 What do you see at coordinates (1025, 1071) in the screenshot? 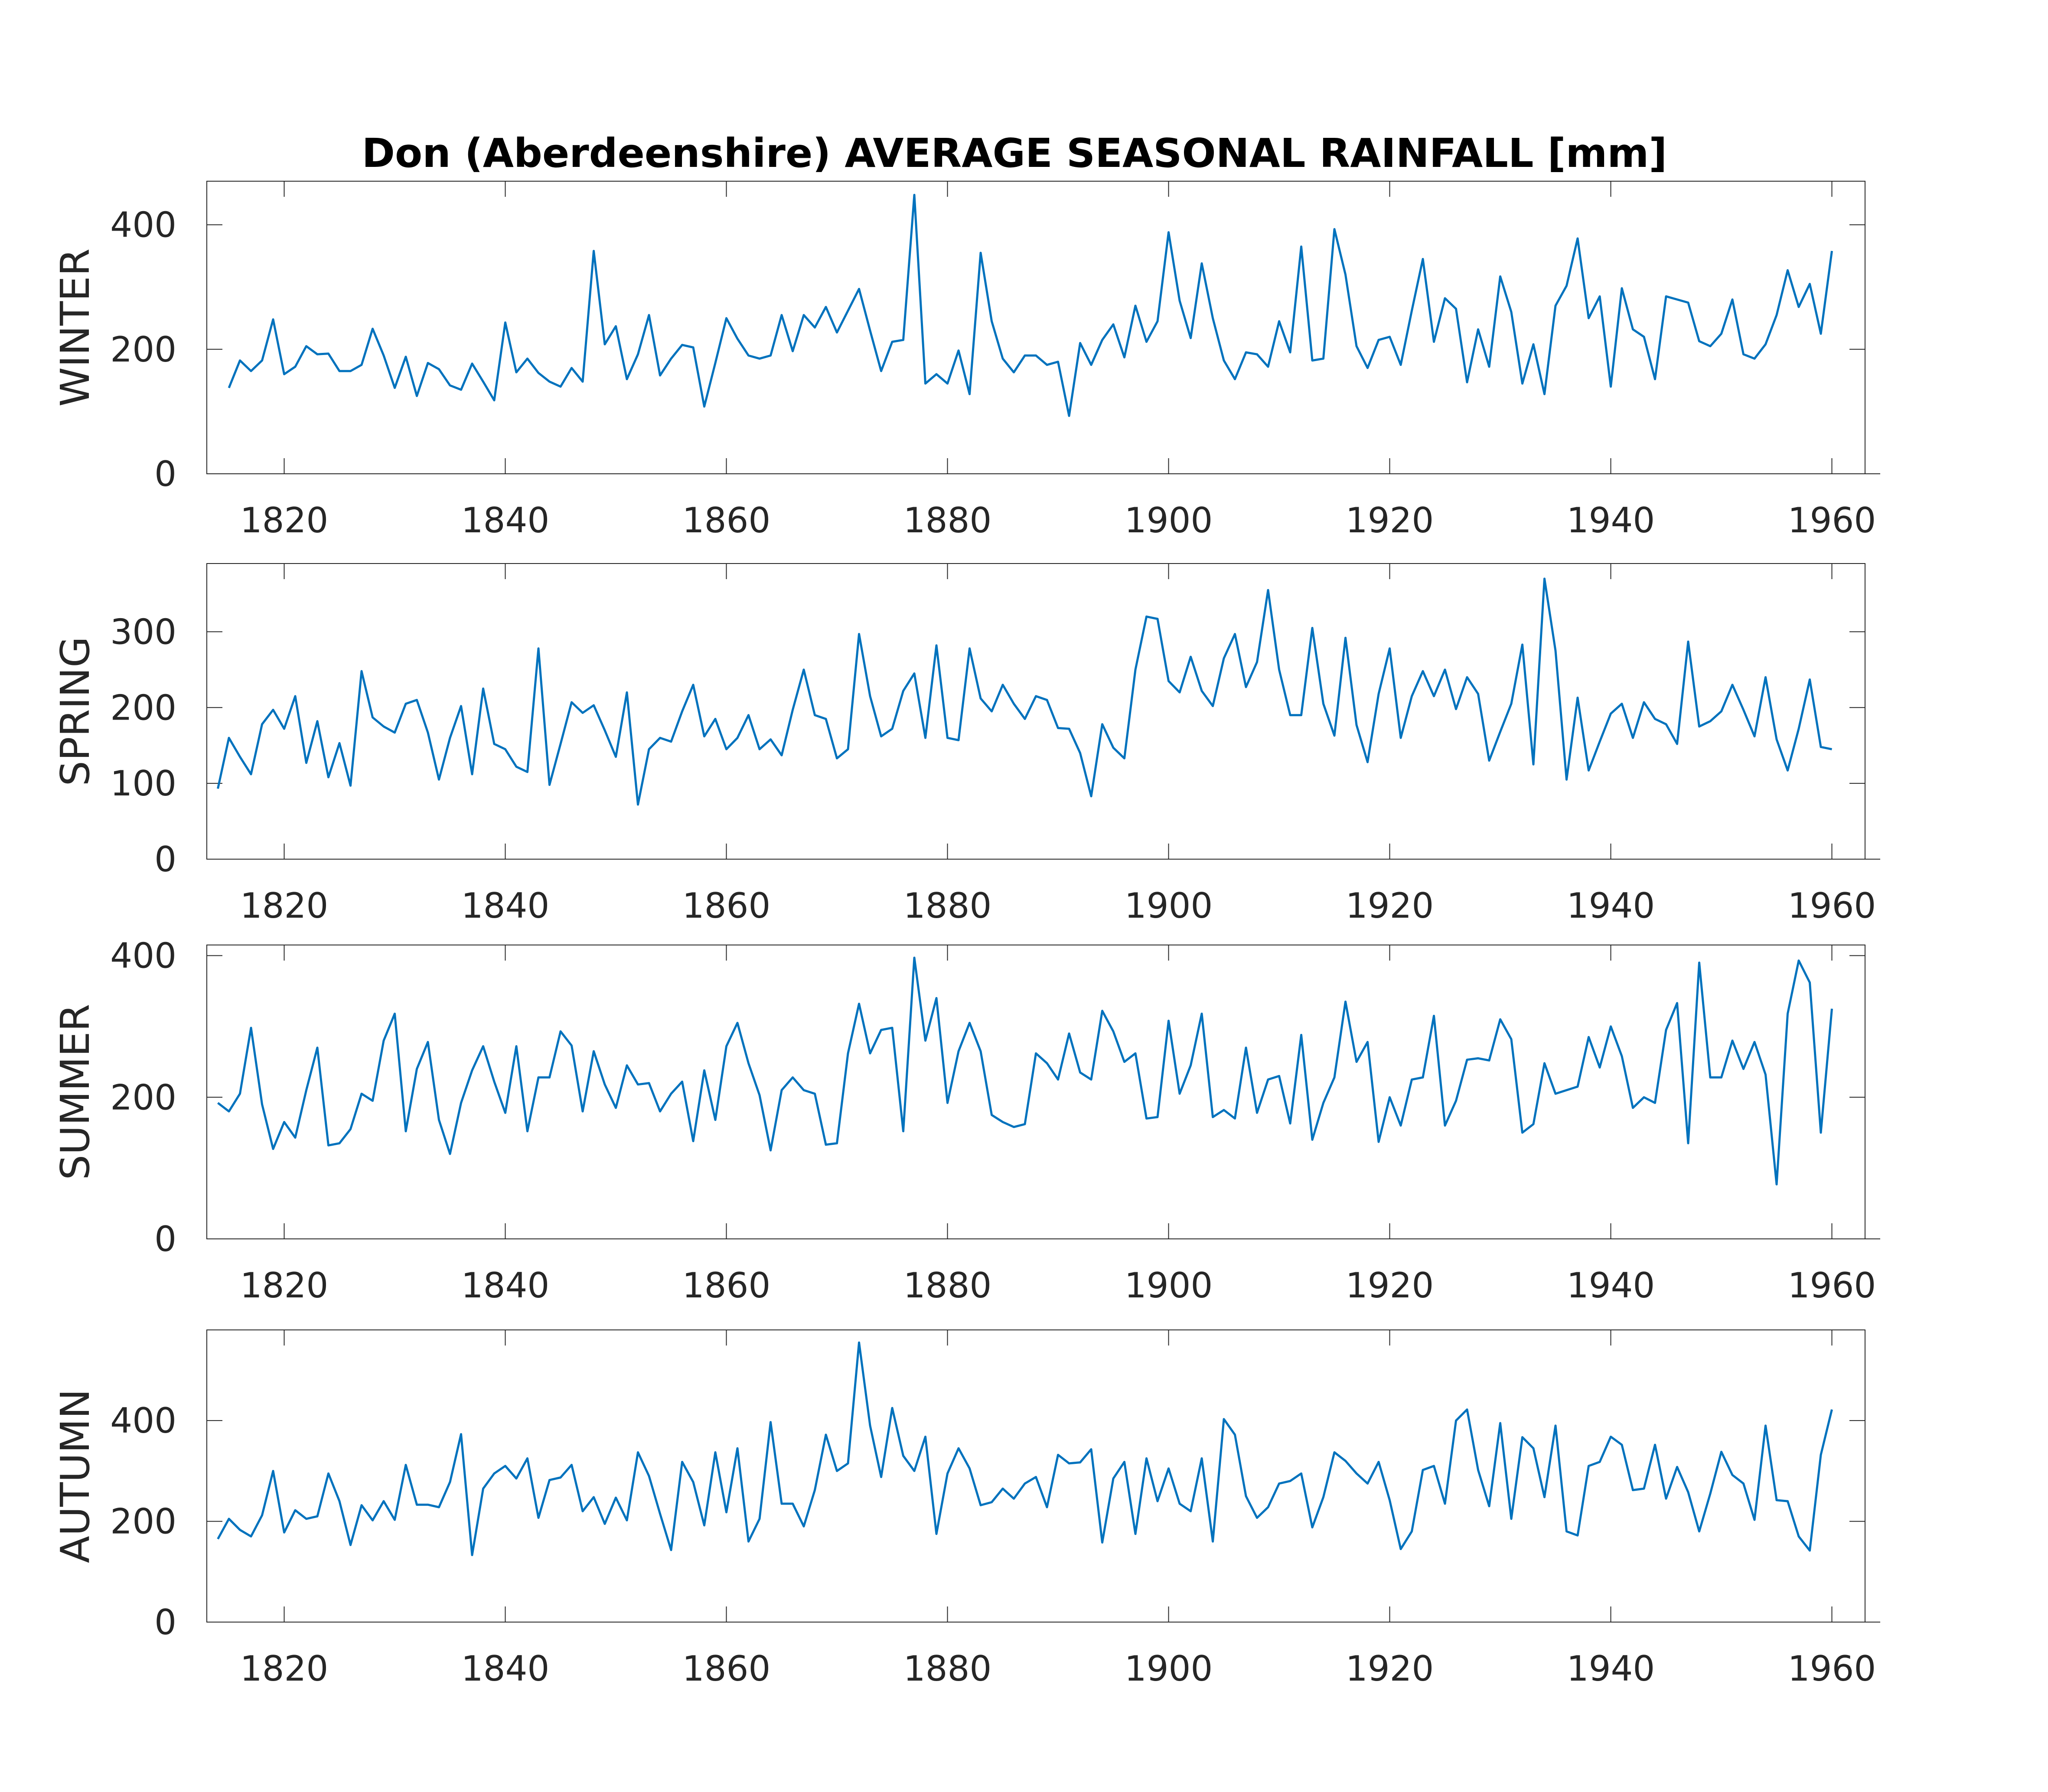
I see `series-line-summer` at bounding box center [1025, 1071].